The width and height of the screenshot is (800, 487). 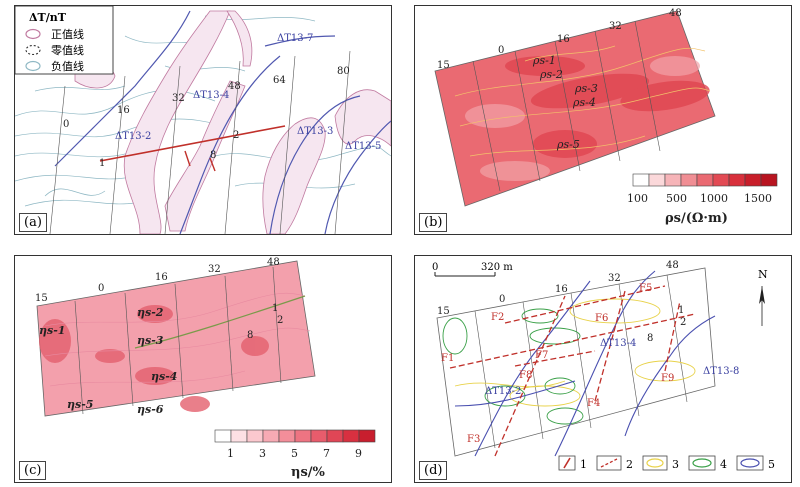 I want to click on positive-line-icon, so click(x=33, y=34).